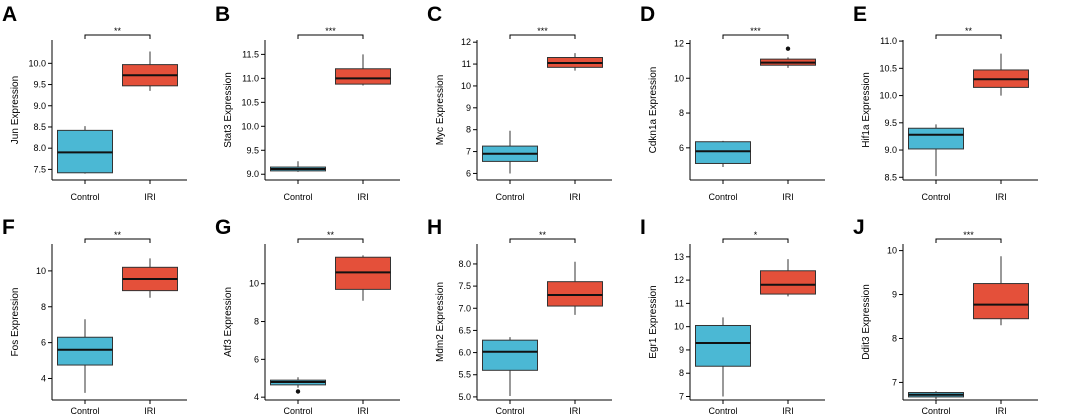  What do you see at coordinates (15, 110) in the screenshot?
I see `y-axis-label: Jun Expression` at bounding box center [15, 110].